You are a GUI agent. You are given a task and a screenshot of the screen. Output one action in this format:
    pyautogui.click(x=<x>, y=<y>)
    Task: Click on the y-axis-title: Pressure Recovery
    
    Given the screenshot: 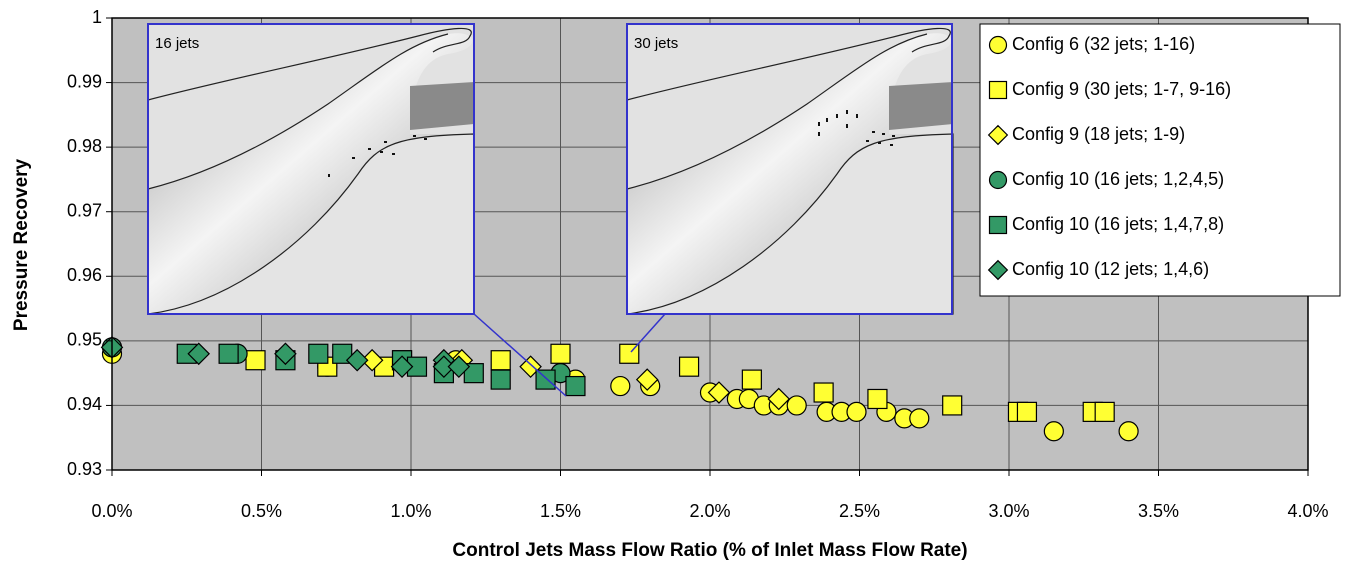 What is the action you would take?
    pyautogui.click(x=21, y=244)
    